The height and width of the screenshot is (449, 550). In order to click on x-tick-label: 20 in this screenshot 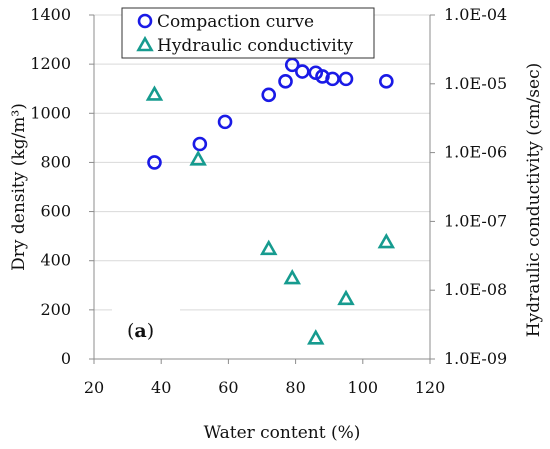, I will do `click(94, 387)`.